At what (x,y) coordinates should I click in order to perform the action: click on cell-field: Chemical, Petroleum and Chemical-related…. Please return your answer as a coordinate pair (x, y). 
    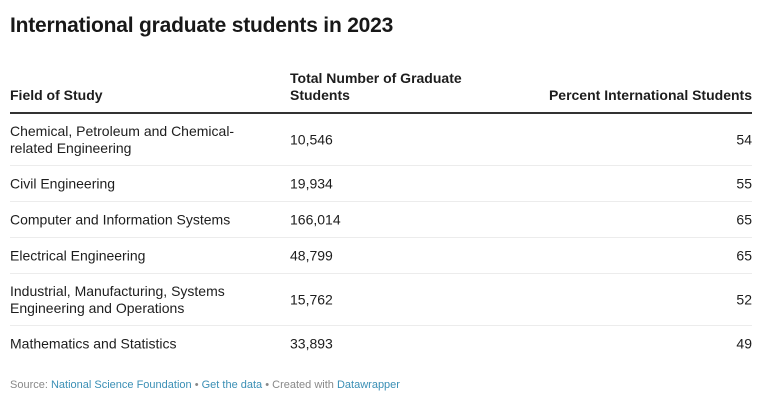
    Looking at the image, I should click on (122, 139).